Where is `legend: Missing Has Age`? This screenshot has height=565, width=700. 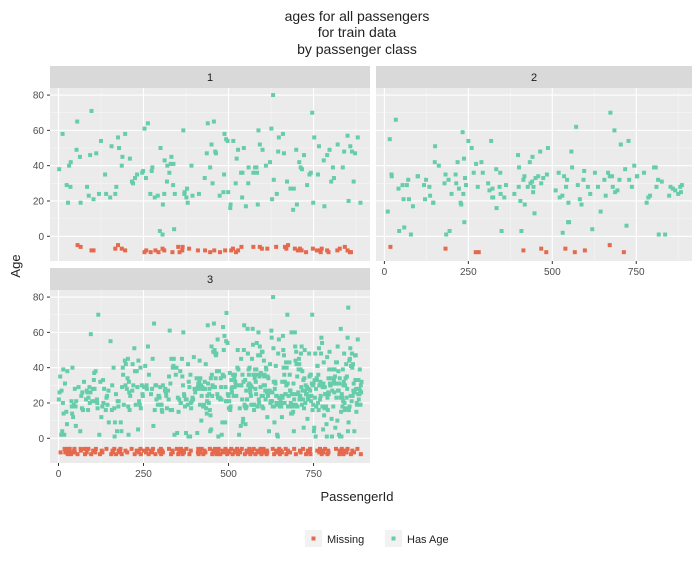 legend: Missing Has Age is located at coordinates (377, 538).